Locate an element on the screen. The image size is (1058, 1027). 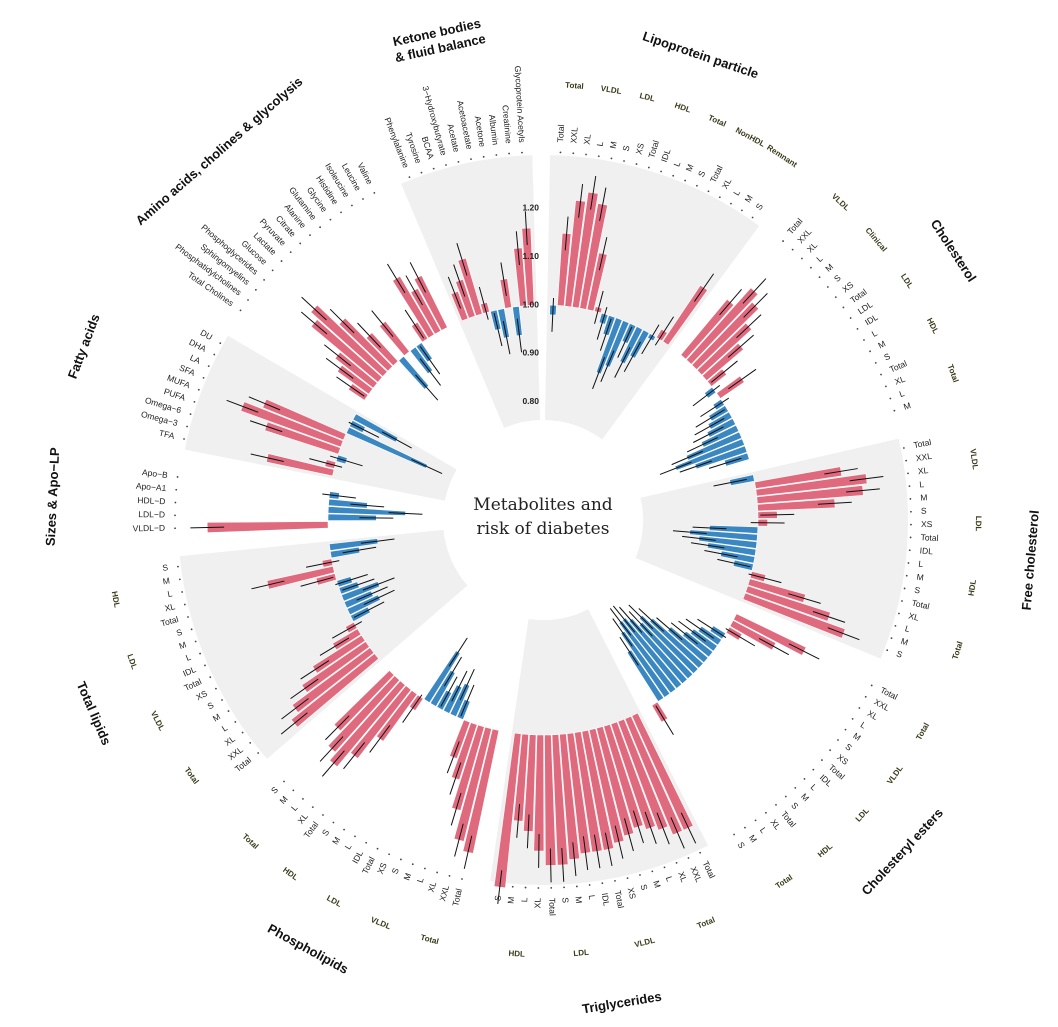
metabolite-label: LA is located at coordinates (195, 359).